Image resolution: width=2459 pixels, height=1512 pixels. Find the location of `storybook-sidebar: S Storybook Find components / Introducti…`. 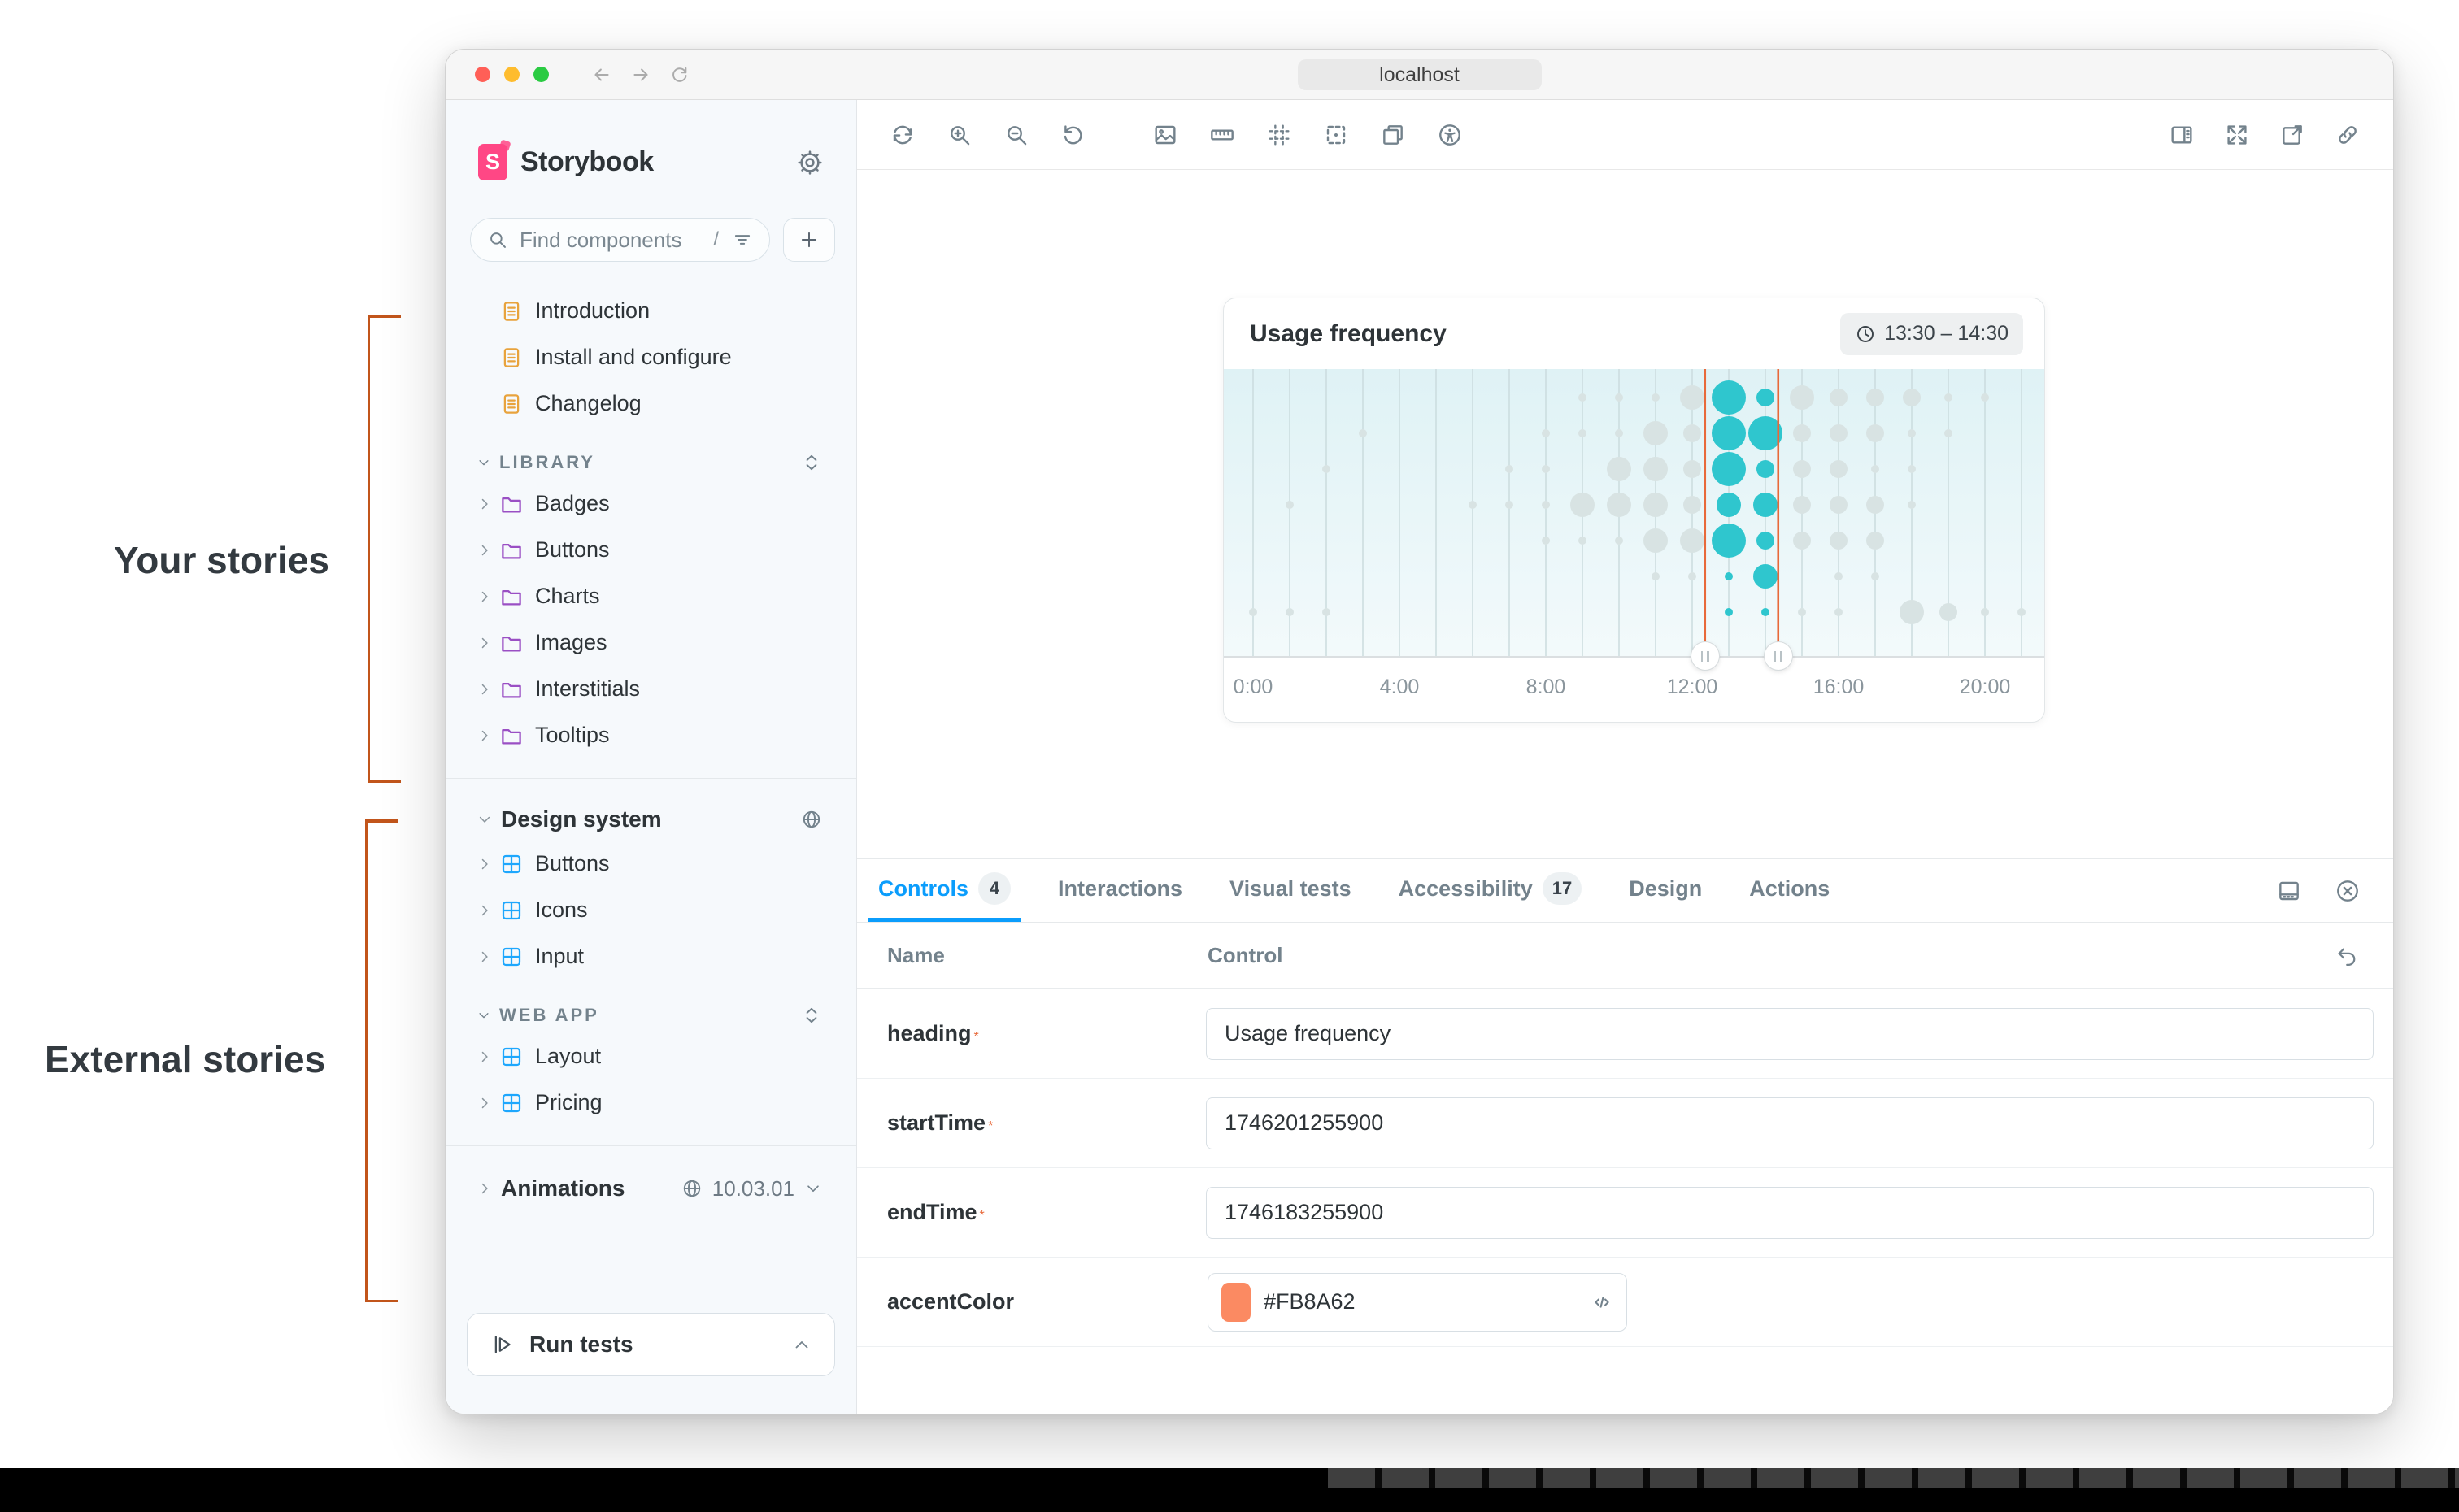

storybook-sidebar: S Storybook Find components / Introducti… is located at coordinates (652, 757).